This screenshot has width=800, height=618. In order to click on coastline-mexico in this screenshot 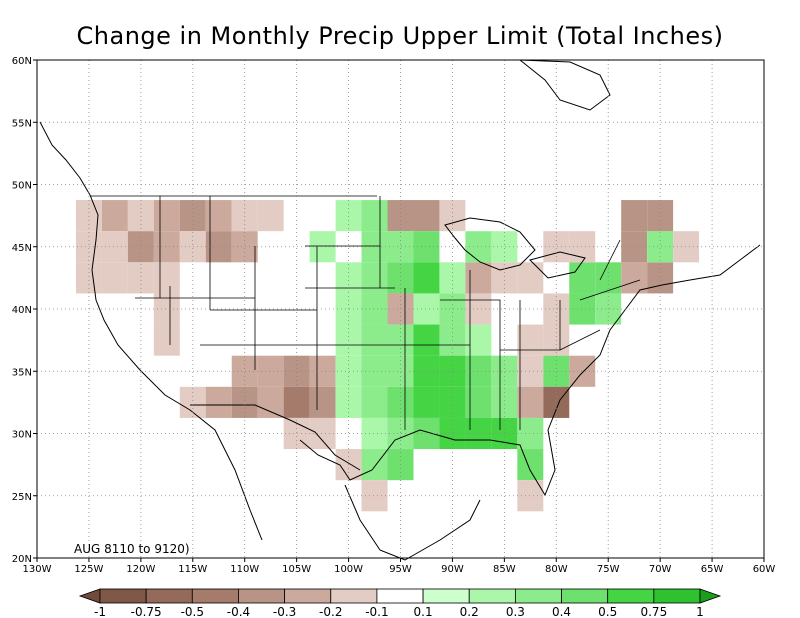, I will do `click(412, 522)`.